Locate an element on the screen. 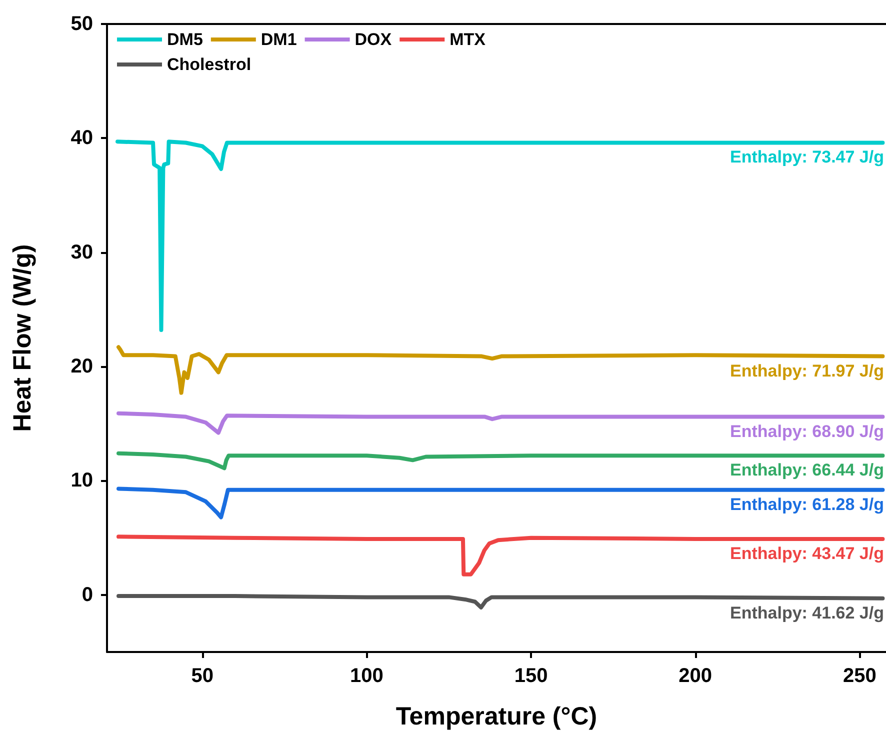  y-tick-label: 20 is located at coordinates (81, 367).